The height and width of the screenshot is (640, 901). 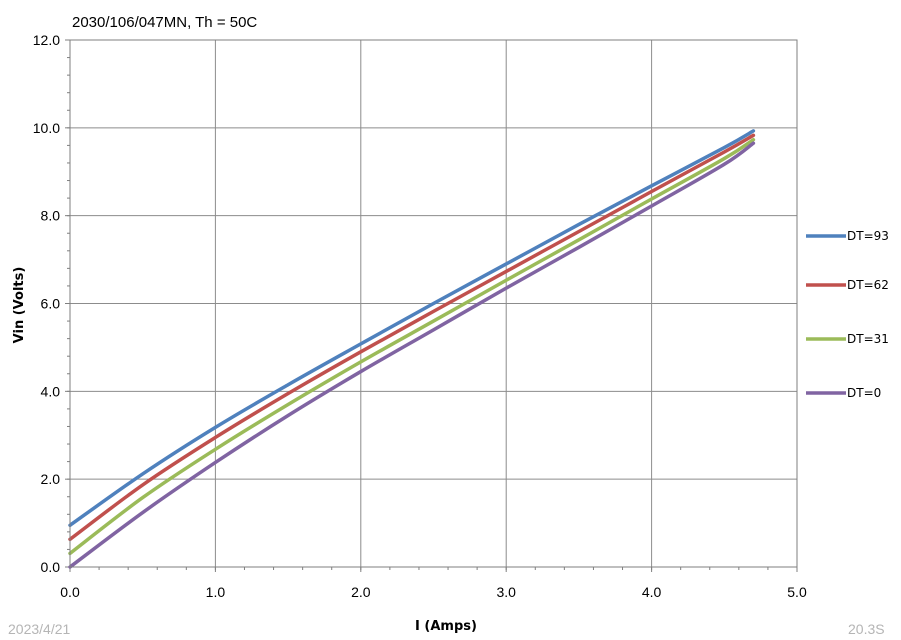 I want to click on y-tick-label: 10.0, so click(x=46, y=128).